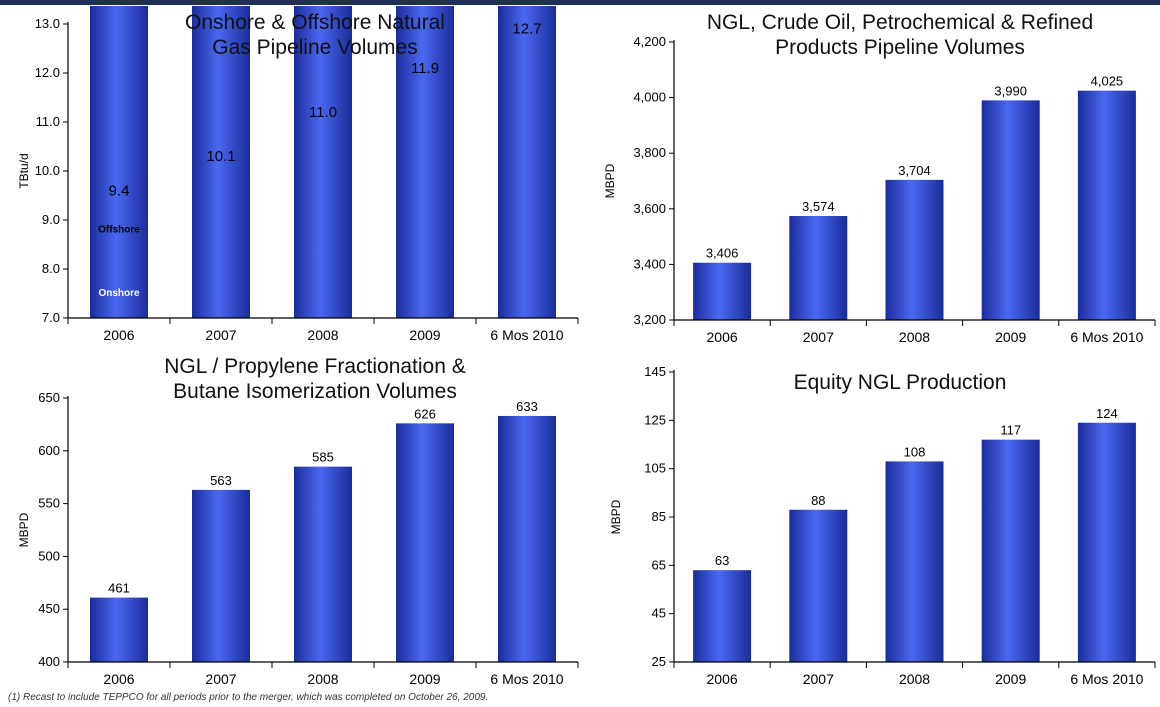  What do you see at coordinates (649, 319) in the screenshot?
I see `y-tick-label: 3,200` at bounding box center [649, 319].